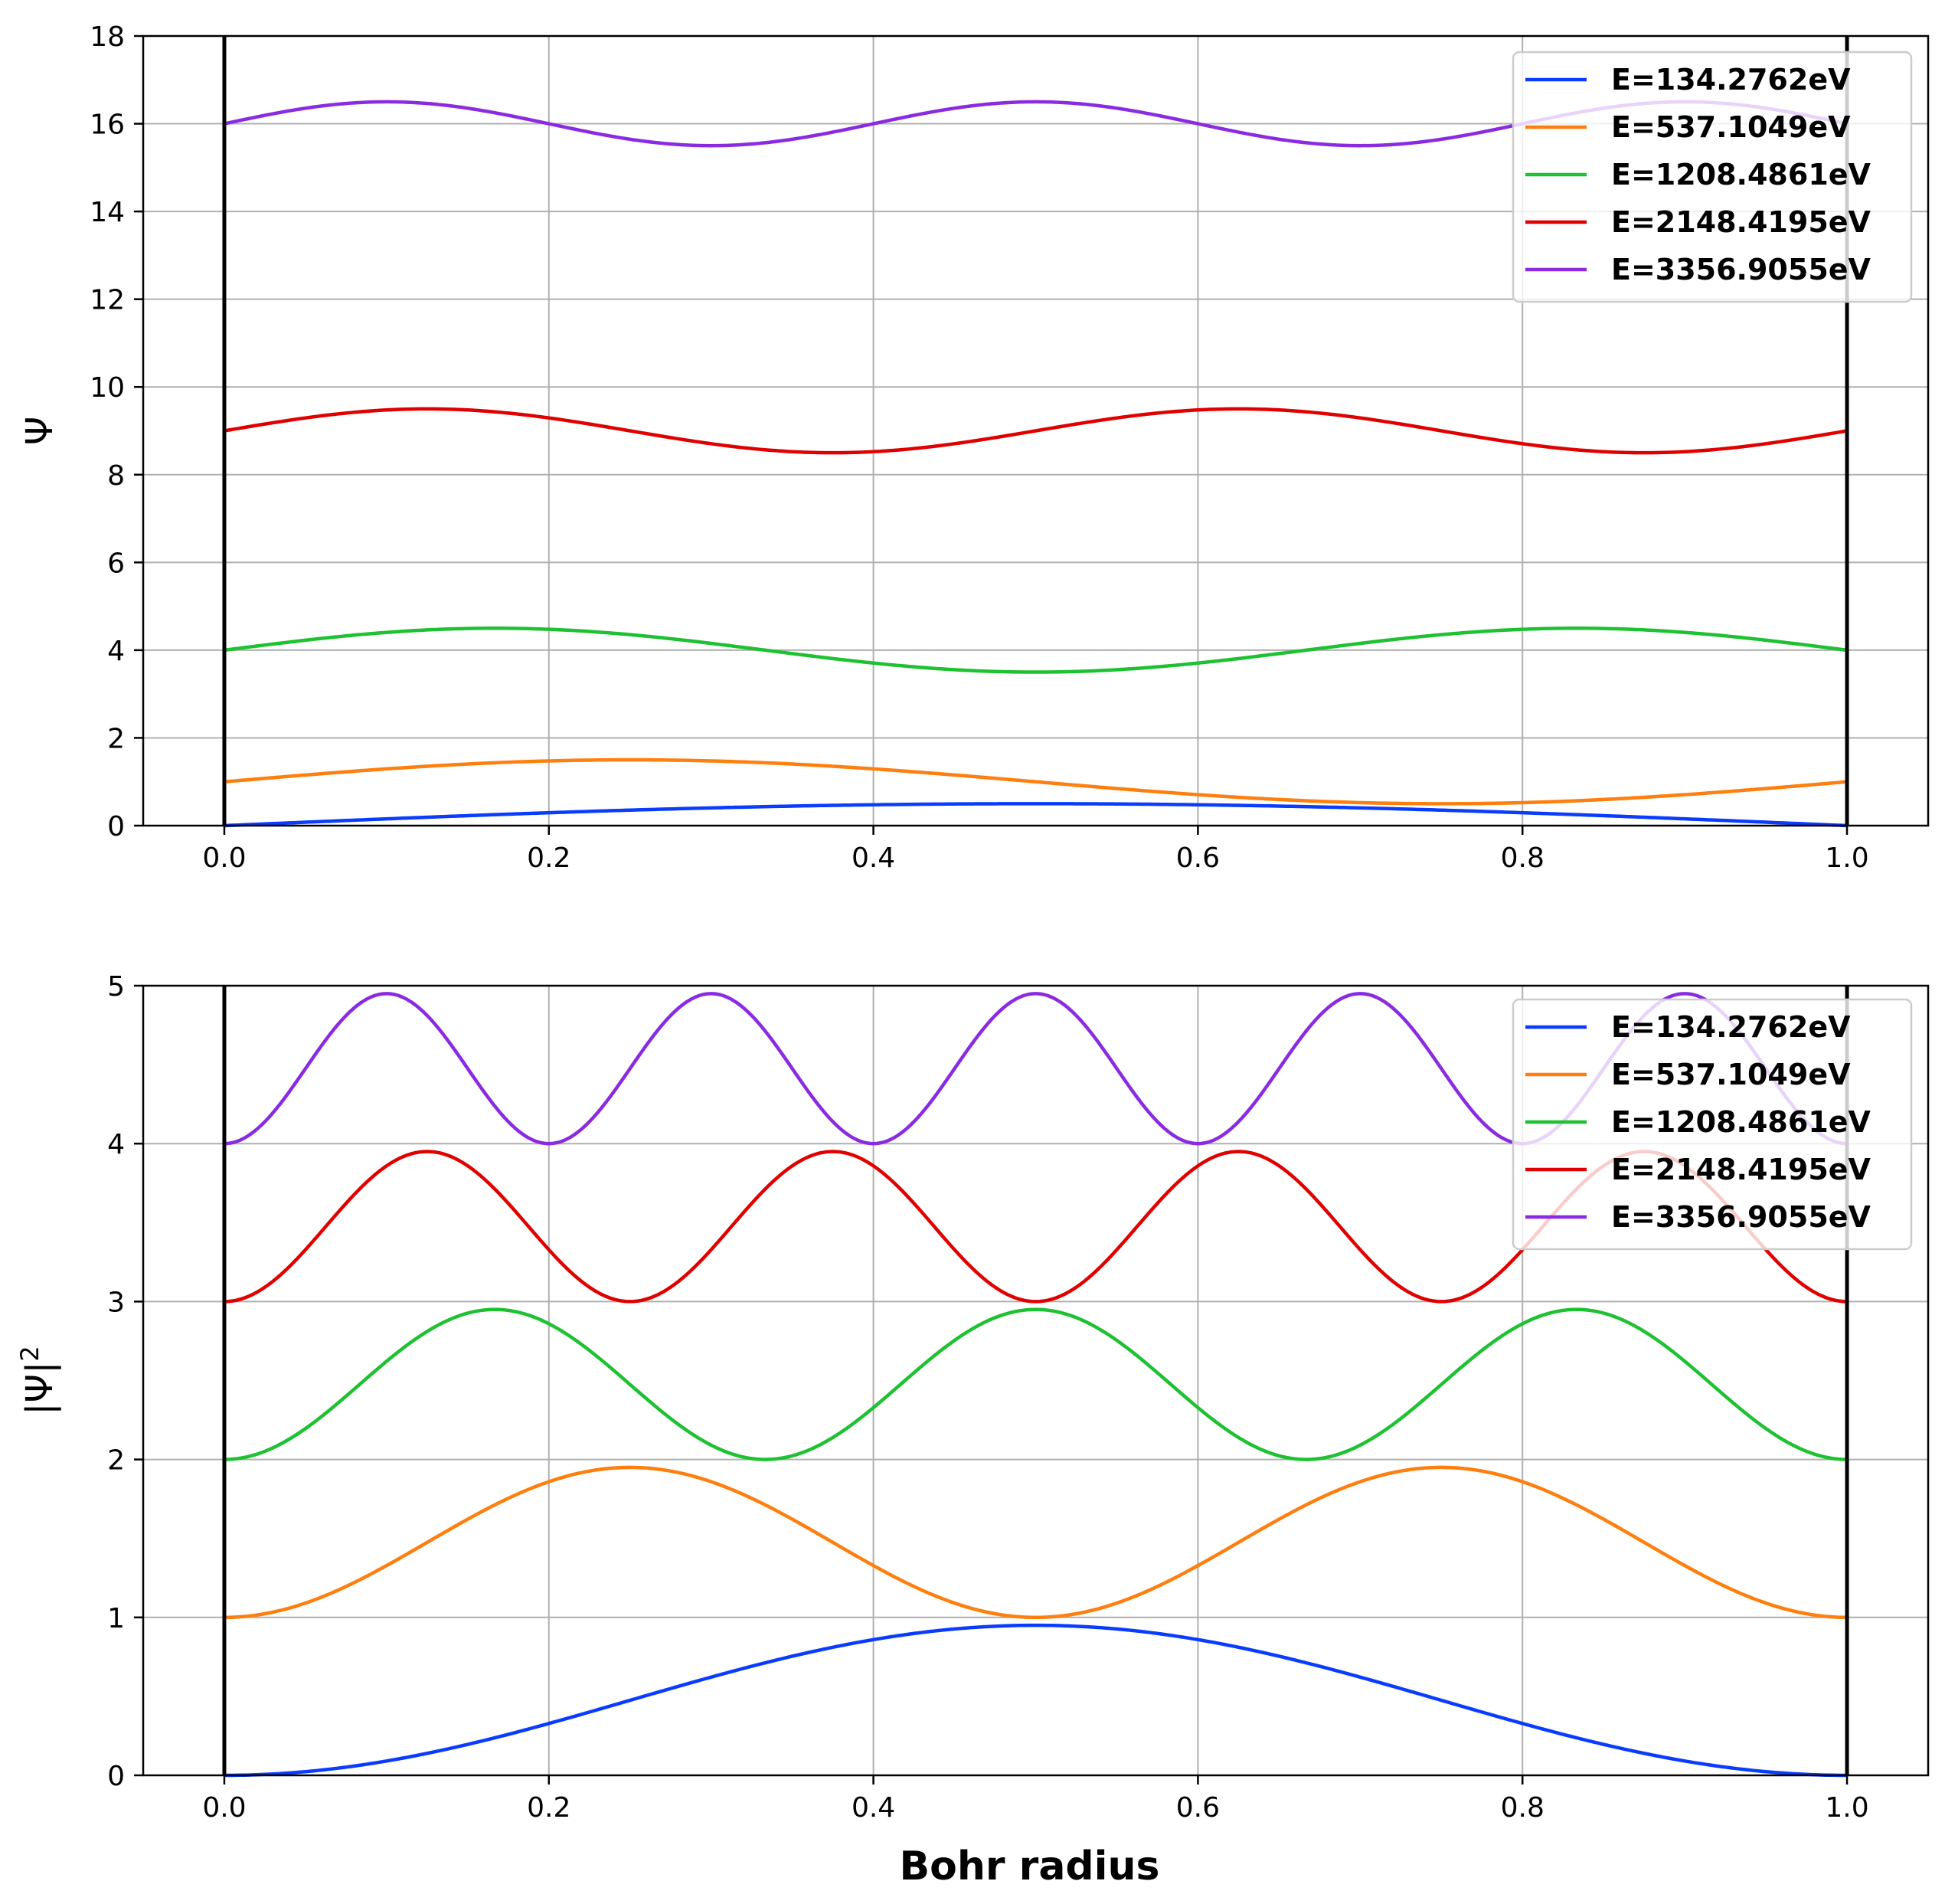 Image resolution: width=1945 pixels, height=1904 pixels. Describe the element at coordinates (107, 37) in the screenshot. I see `y-tick-label: 18` at that location.